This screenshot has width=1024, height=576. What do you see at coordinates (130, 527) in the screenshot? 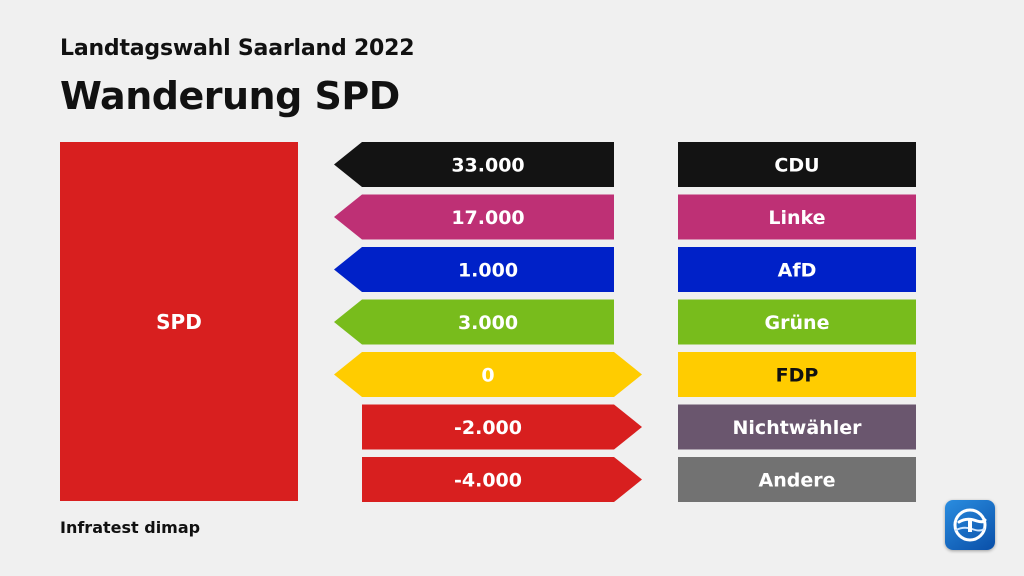
I see `source-credit: Infratest dimap` at bounding box center [130, 527].